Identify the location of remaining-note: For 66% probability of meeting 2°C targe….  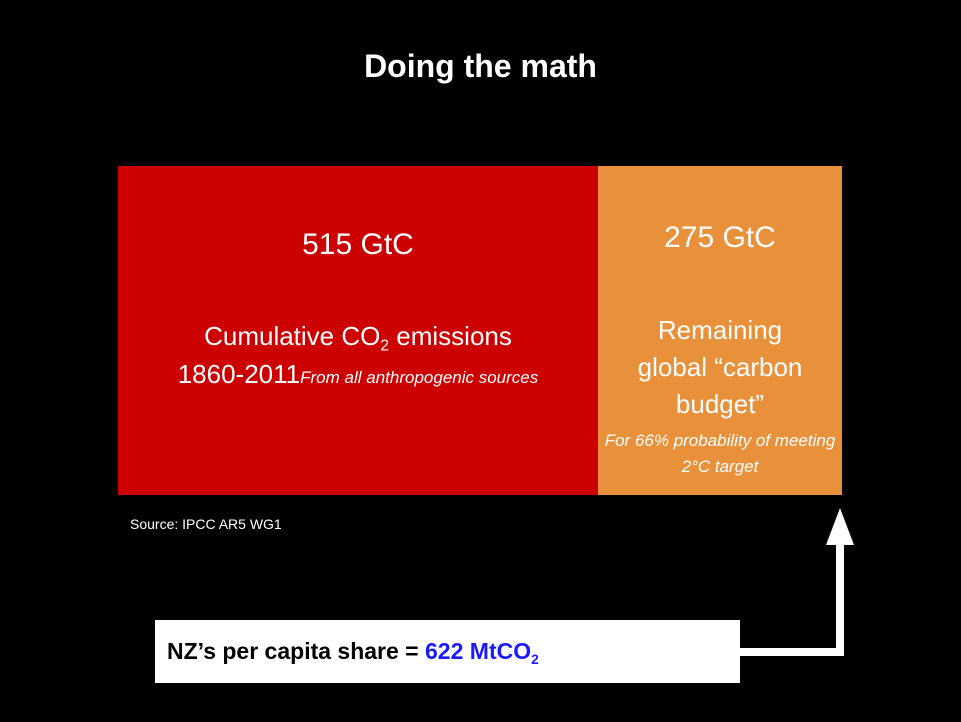
(720, 453).